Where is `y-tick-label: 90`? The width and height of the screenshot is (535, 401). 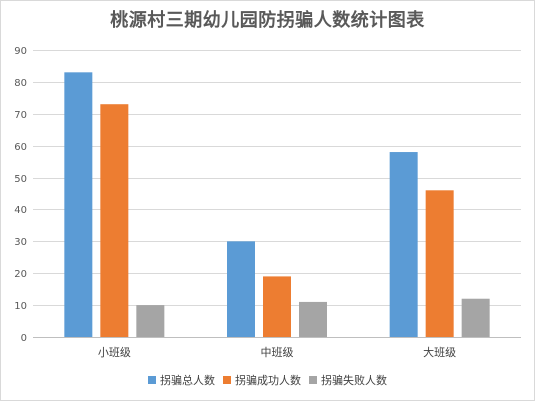 y-tick-label: 90 is located at coordinates (20, 51).